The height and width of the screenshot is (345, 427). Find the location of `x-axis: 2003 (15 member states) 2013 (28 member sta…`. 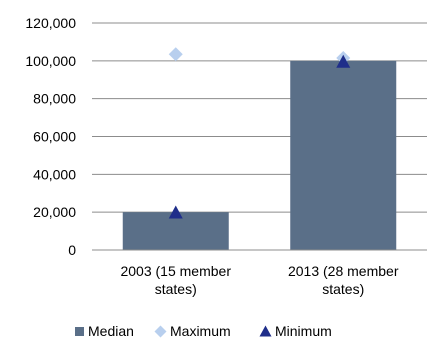

x-axis: 2003 (15 member states) 2013 (28 member sta… is located at coordinates (259, 273).